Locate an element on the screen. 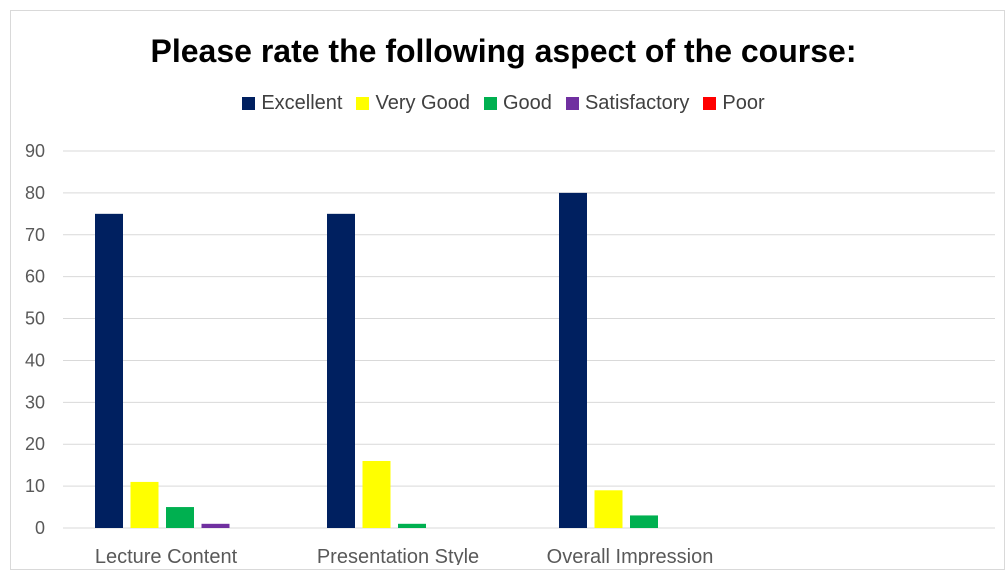  legend-entry: Excellent is located at coordinates (292, 103).